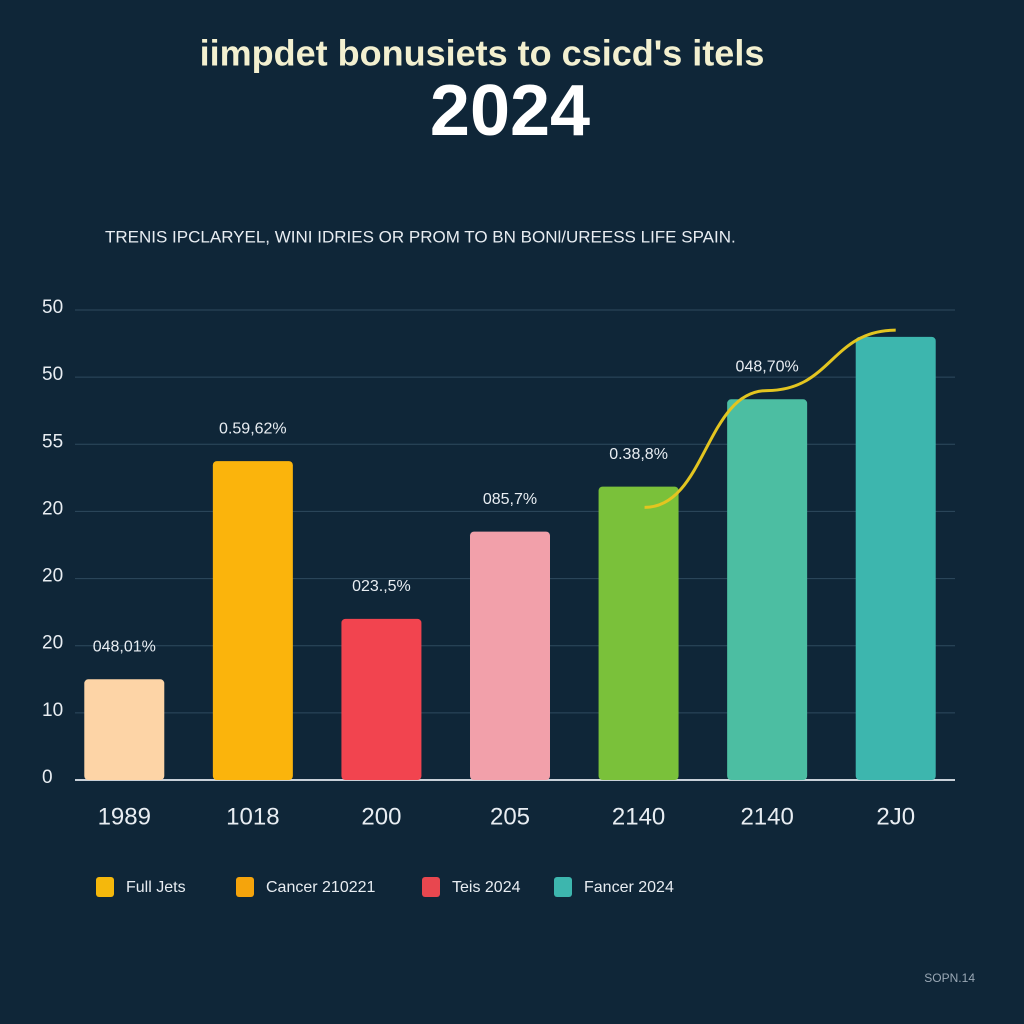  Describe the element at coordinates (47, 777) in the screenshot. I see `y-tick-label: 0` at that location.